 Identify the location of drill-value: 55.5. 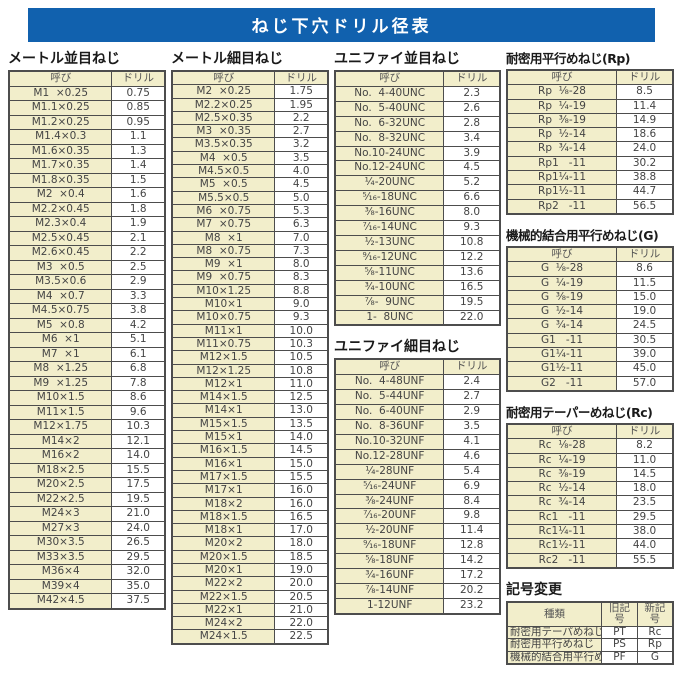
(645, 560).